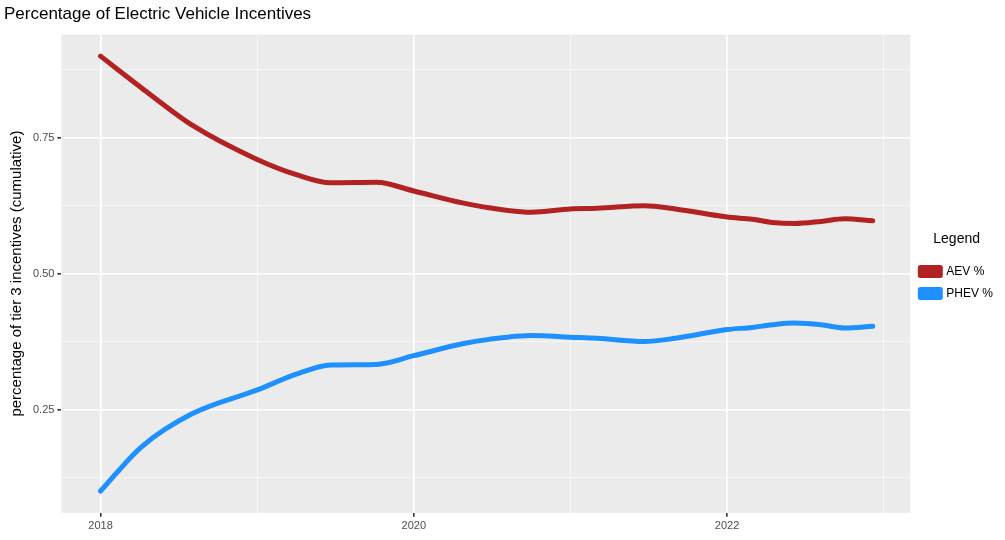 The height and width of the screenshot is (540, 1005). What do you see at coordinates (965, 270) in the screenshot?
I see `legend-label: AEV %` at bounding box center [965, 270].